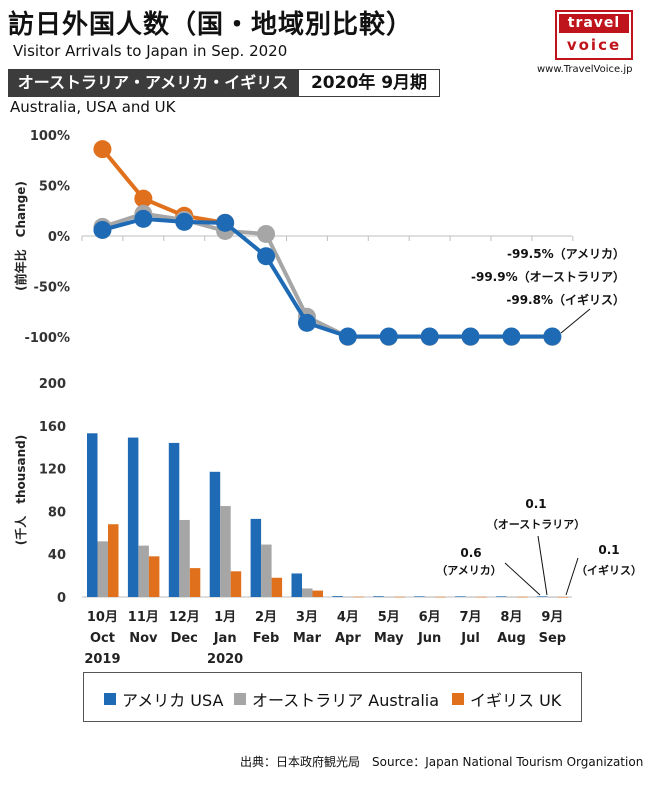 This screenshot has width=656, height=788. What do you see at coordinates (566, 253) in the screenshot?
I see `line-end-annotation: -99.5%（アメリカ）` at bounding box center [566, 253].